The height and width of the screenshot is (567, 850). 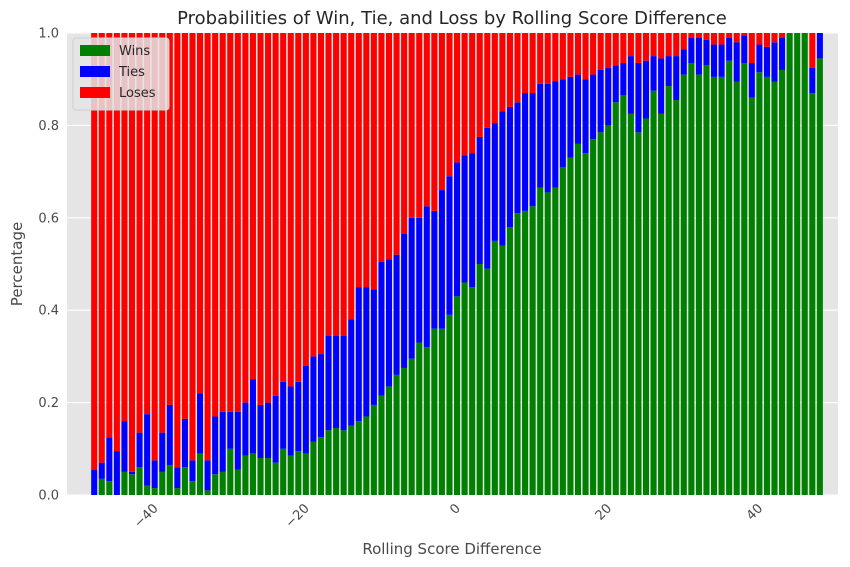 What do you see at coordinates (455, 509) in the screenshot?
I see `x-tick-label: 0` at bounding box center [455, 509].